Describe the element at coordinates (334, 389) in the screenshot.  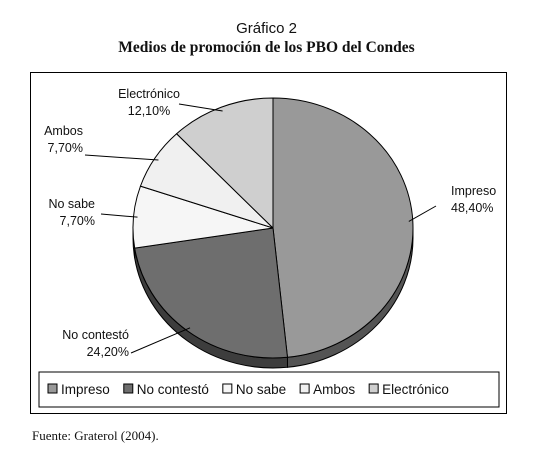
I see `legend-entry-ambos: Ambos` at that location.